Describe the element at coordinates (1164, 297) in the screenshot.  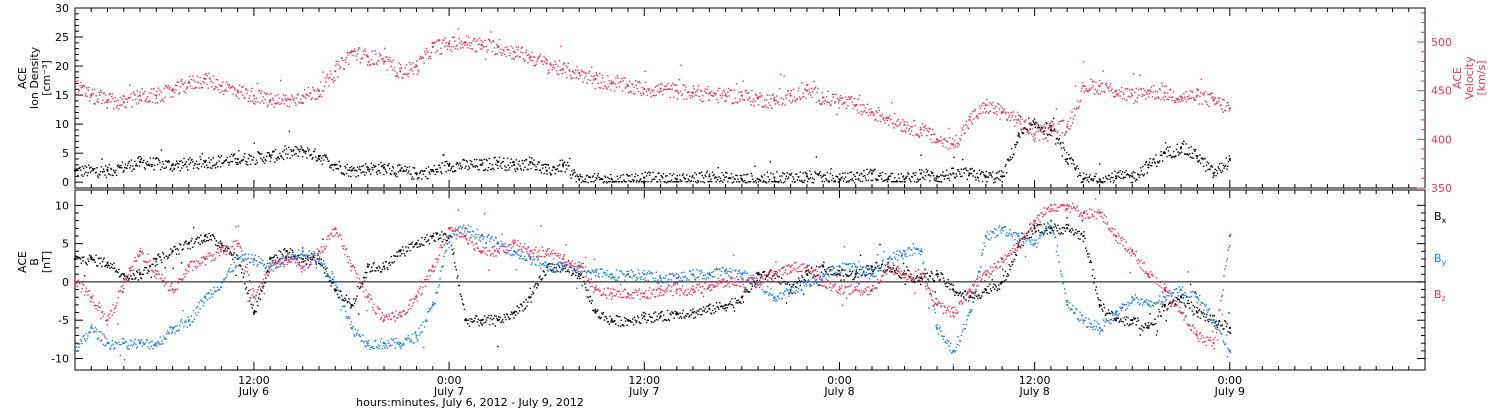
I see `b-by-point` at that location.